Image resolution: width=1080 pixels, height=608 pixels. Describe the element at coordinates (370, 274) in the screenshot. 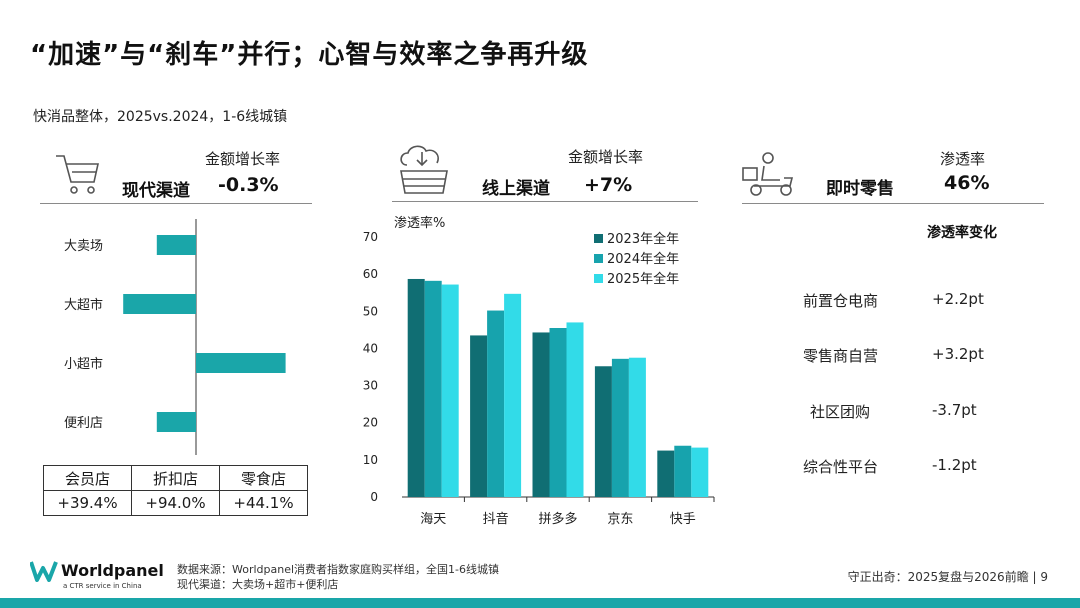

I see `gbar-y-tick-label: 60` at that location.